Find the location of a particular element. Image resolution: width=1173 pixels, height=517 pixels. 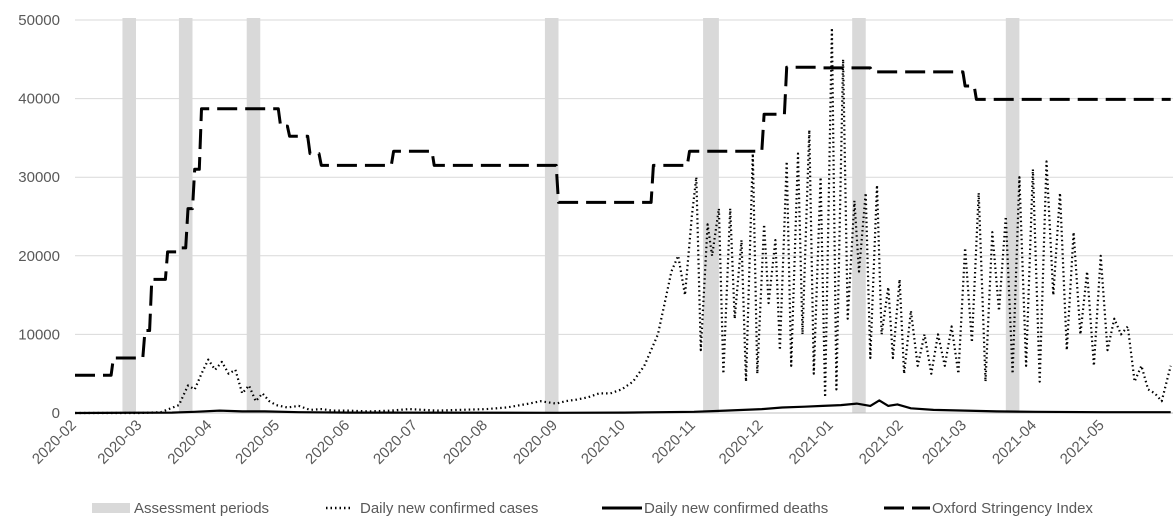

y-tick-label: 40000 is located at coordinates (39, 99).